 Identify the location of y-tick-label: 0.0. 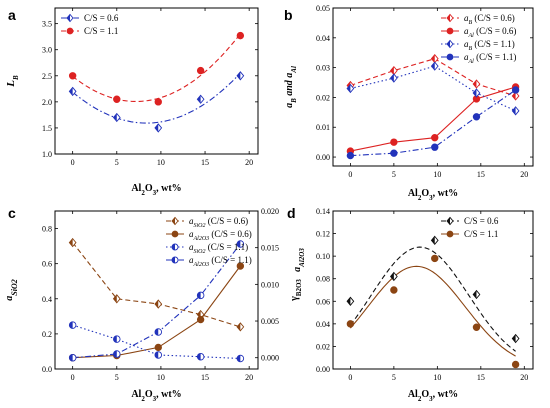
(47, 369).